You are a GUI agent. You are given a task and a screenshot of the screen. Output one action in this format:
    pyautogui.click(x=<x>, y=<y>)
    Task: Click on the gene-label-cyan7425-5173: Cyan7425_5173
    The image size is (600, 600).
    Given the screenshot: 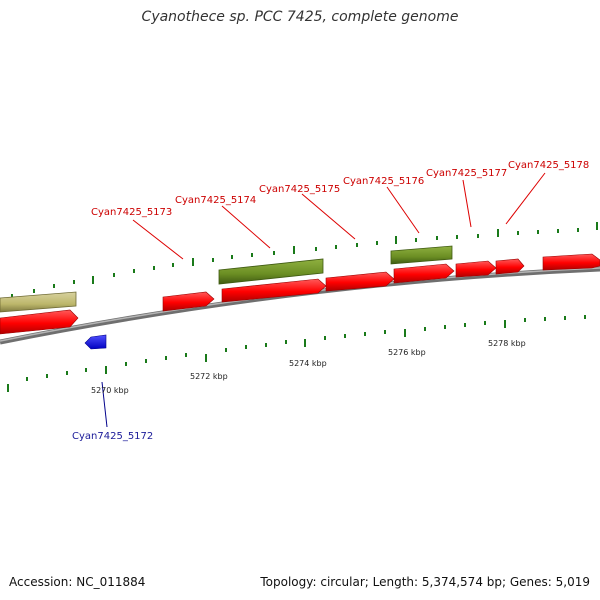 What is the action you would take?
    pyautogui.click(x=131, y=212)
    